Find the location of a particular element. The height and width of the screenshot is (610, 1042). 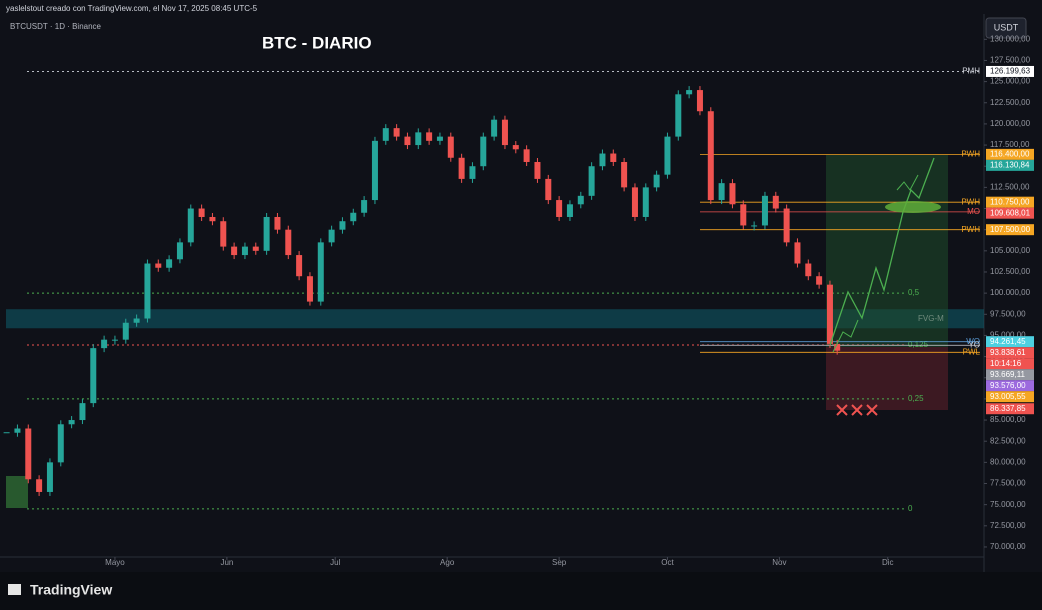

price-tag-label: 110.750,00 is located at coordinates (1010, 201).